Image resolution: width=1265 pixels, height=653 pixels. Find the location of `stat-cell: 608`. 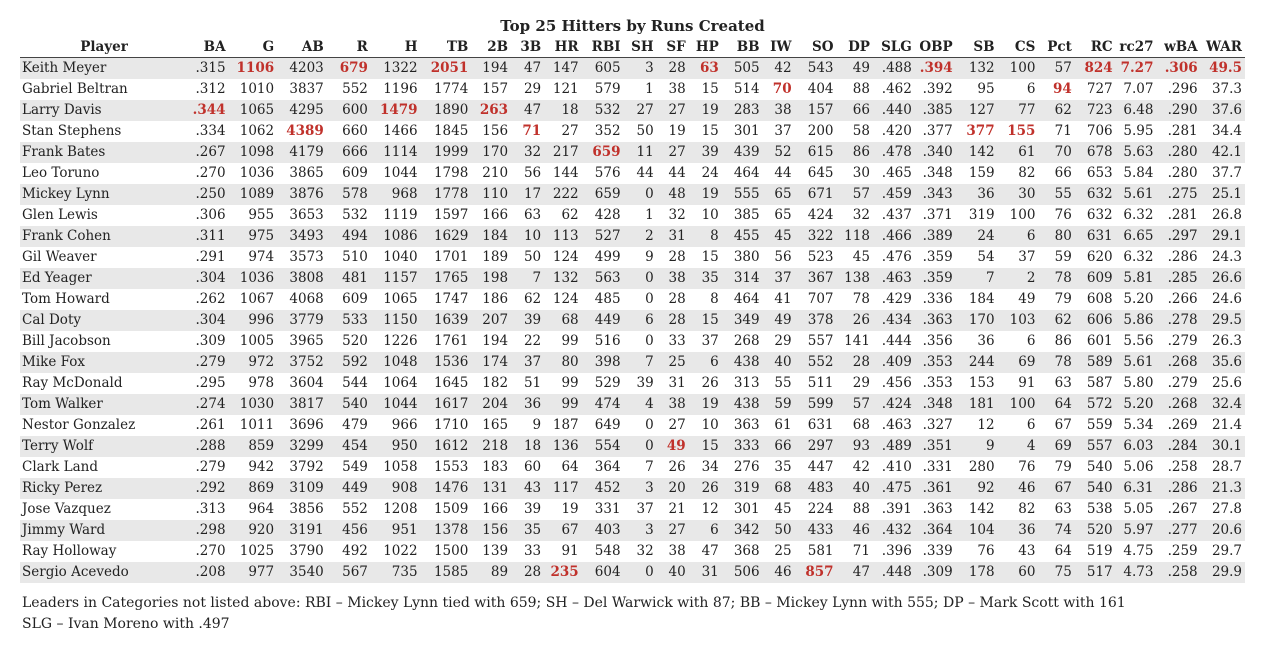

stat-cell: 608 is located at coordinates (1099, 299).